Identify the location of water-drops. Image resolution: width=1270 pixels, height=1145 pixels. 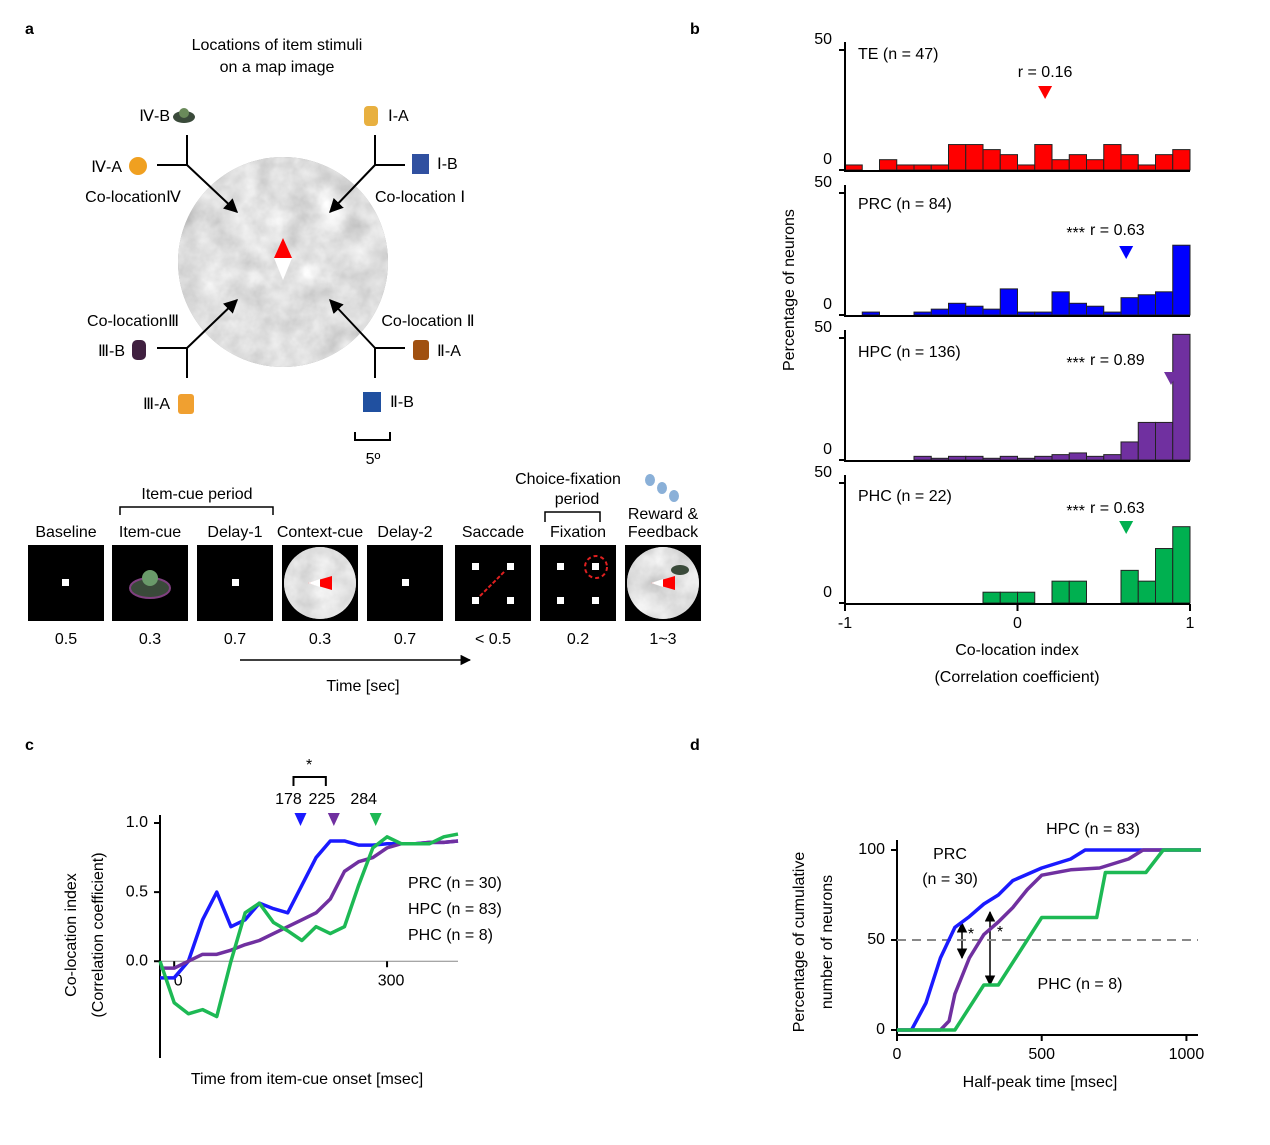
(662, 488).